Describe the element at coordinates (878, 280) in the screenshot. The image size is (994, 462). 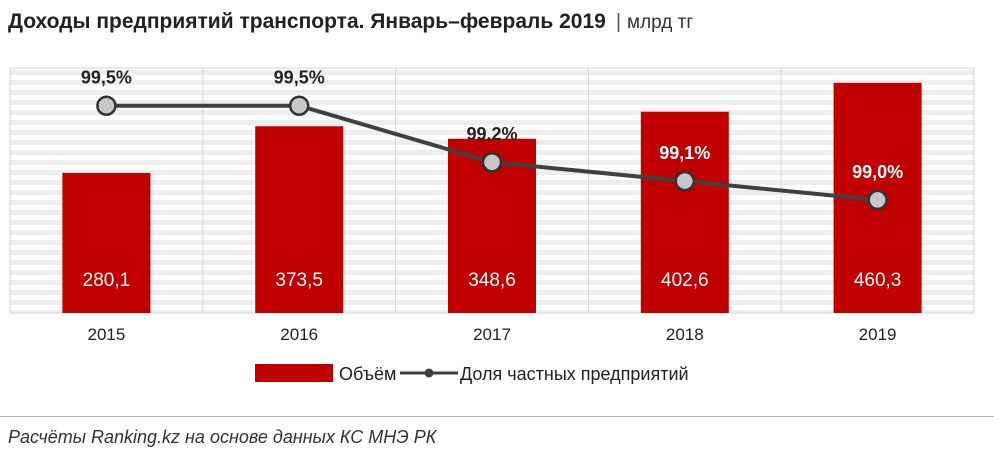
I see `bar-value-label: 460,3` at that location.